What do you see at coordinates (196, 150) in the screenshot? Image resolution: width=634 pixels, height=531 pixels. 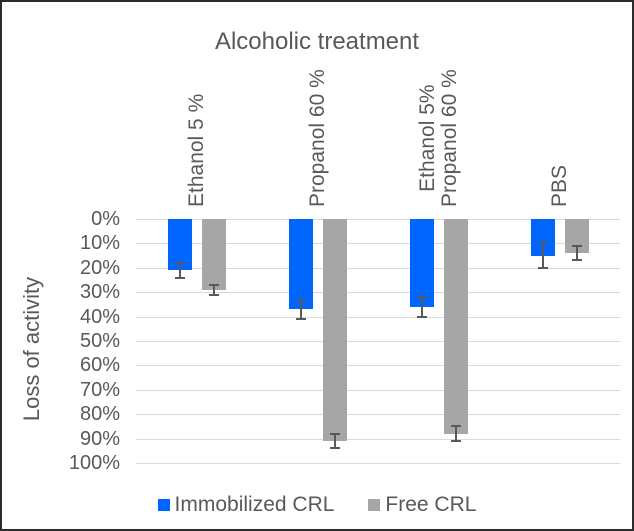 I see `category-label: Ethanol 5 %` at bounding box center [196, 150].